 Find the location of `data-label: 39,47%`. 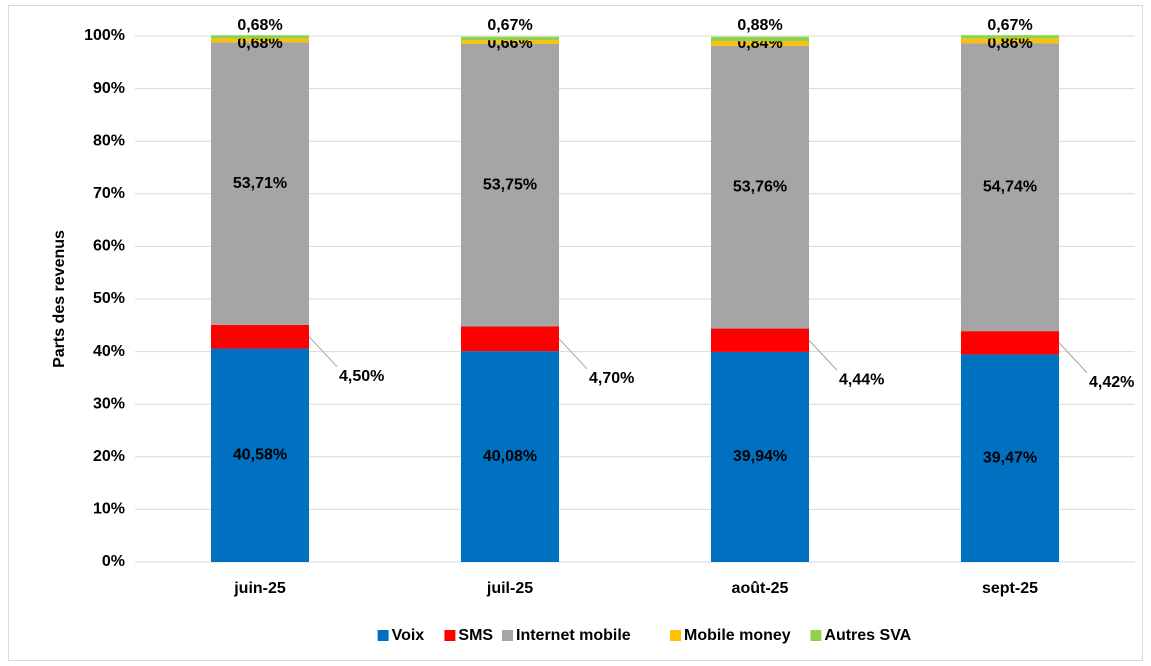

data-label: 39,47% is located at coordinates (1010, 457).